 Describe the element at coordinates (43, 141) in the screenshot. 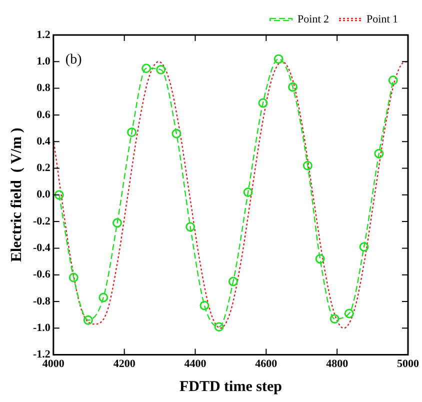

I see `y-tick-label: 0.4` at that location.